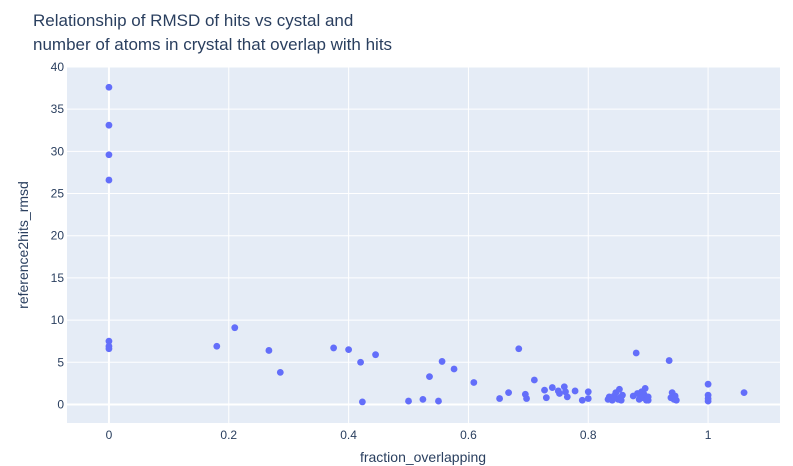 This screenshot has width=793, height=466. Describe the element at coordinates (109, 435) in the screenshot. I see `x-tick-label: 0` at that location.